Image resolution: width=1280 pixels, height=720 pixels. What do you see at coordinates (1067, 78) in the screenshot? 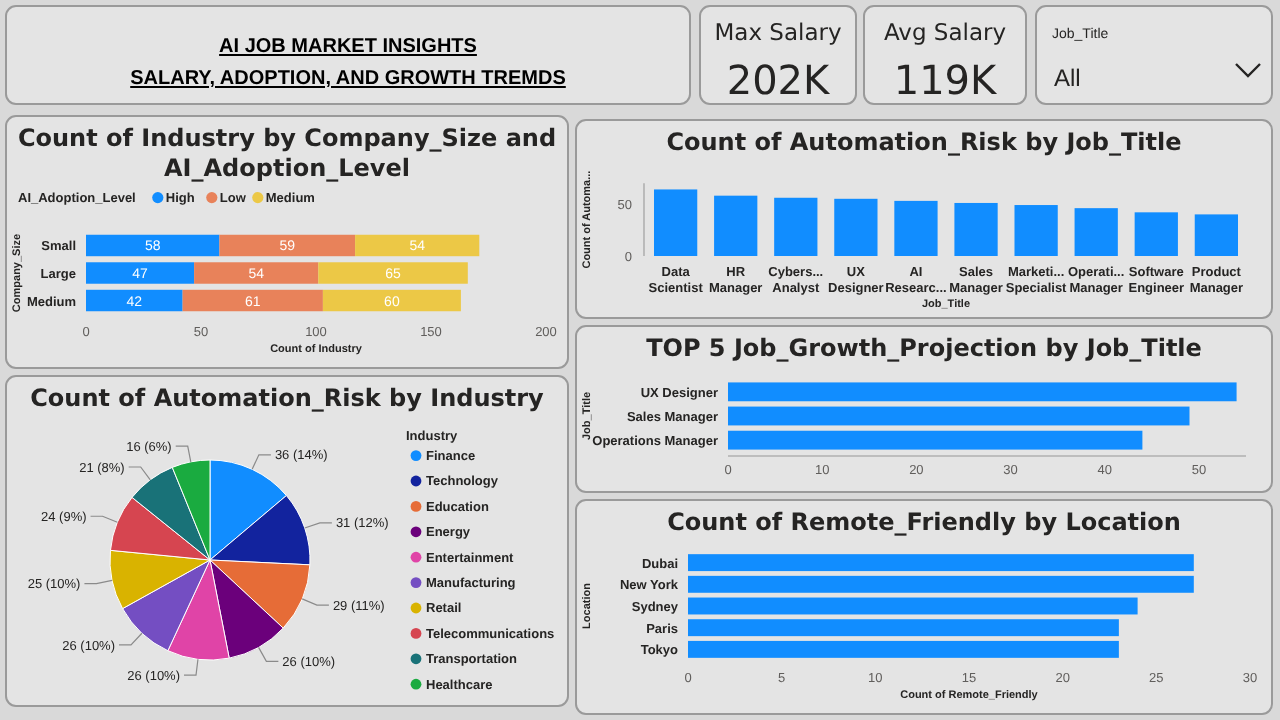
I see `text: All` at bounding box center [1067, 78].